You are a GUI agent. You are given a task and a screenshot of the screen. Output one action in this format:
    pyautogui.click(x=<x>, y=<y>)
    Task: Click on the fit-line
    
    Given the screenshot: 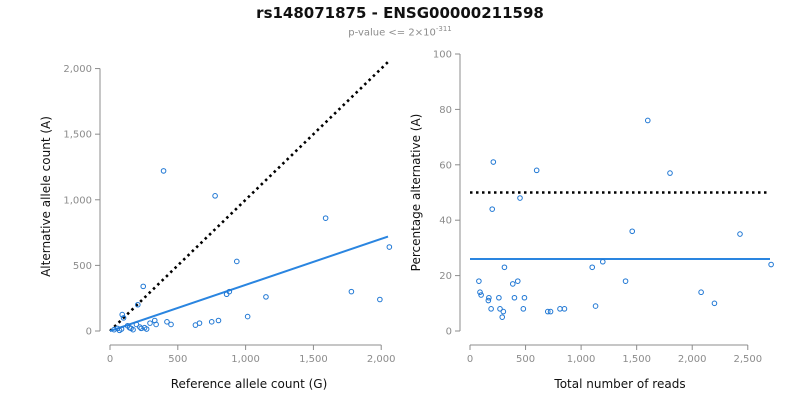 What is the action you would take?
    pyautogui.click(x=249, y=283)
    